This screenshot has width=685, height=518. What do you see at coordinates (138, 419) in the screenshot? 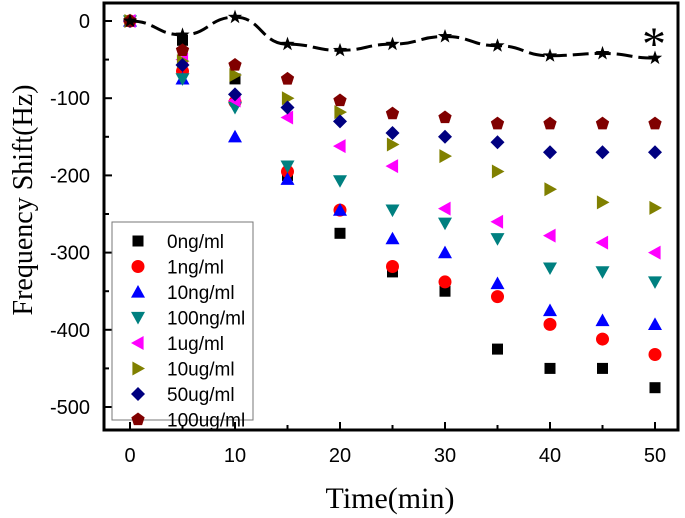
I see `legend-marker-pentagon` at bounding box center [138, 419].